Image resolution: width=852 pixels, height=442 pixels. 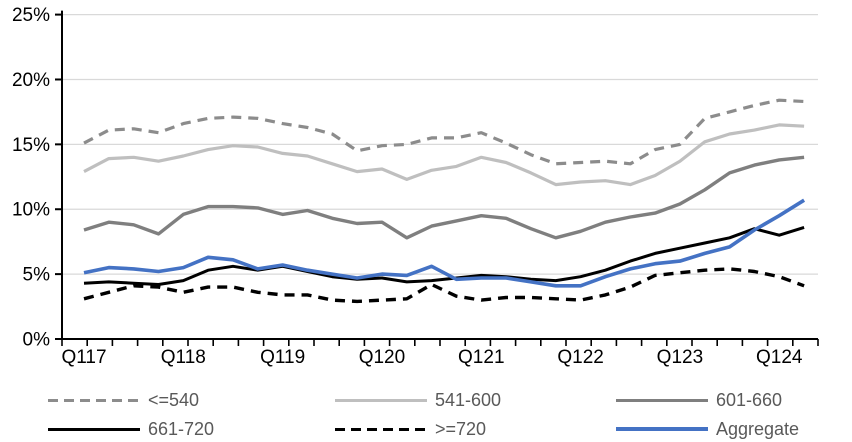 I want to click on legend-label-aggregate: Aggregate, so click(x=758, y=429).